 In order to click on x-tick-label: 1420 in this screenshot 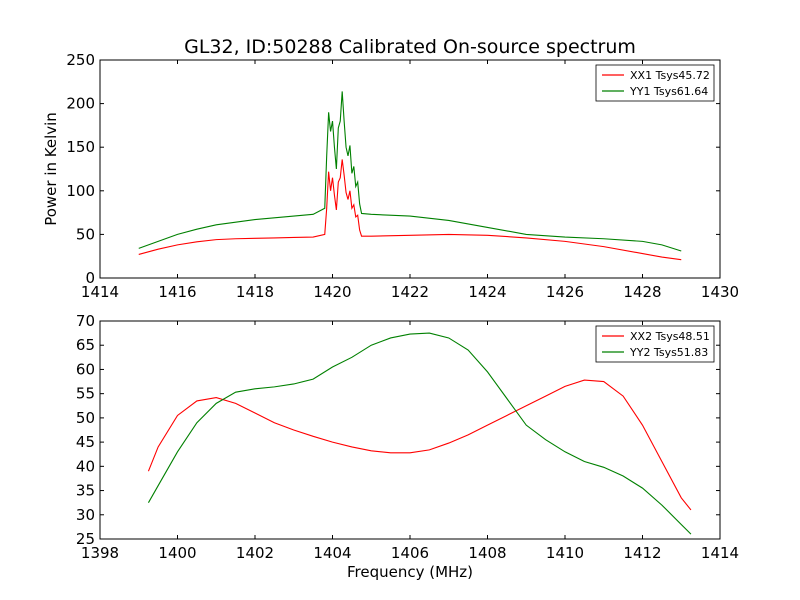, I will do `click(332, 292)`.